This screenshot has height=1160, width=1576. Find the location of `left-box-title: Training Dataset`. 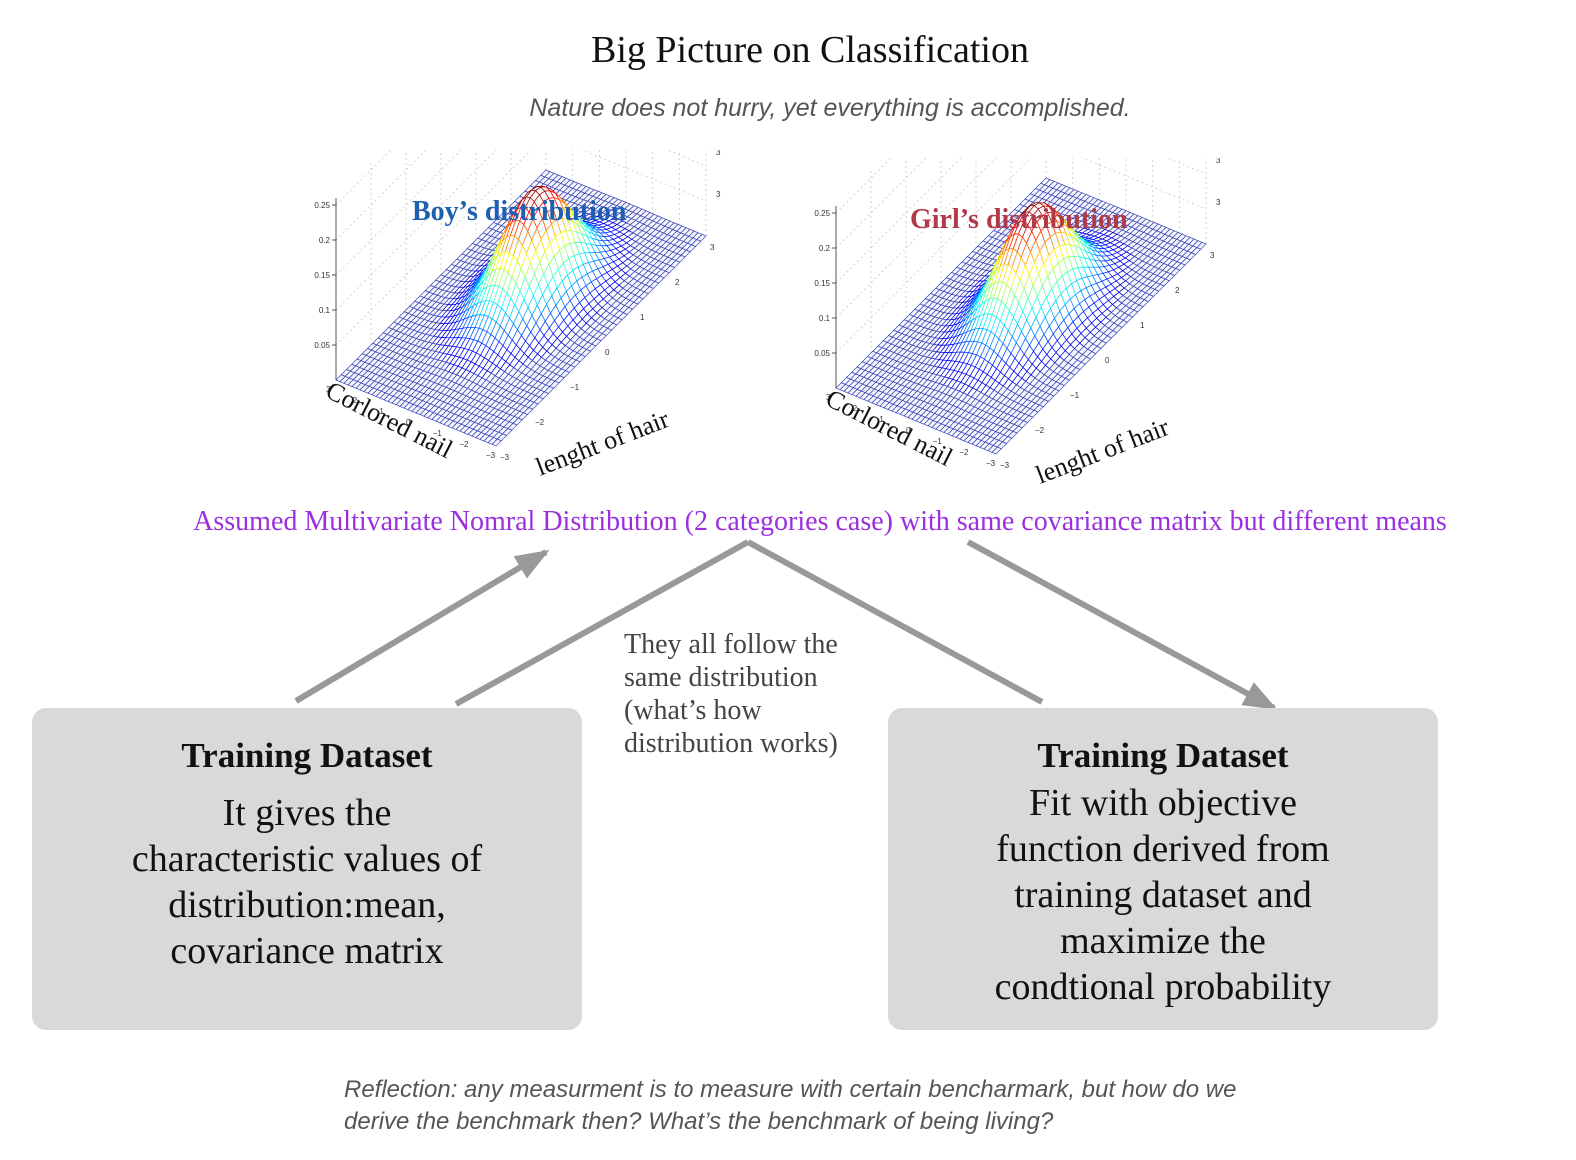

left-box-title: Training Dataset is located at coordinates (307, 755).